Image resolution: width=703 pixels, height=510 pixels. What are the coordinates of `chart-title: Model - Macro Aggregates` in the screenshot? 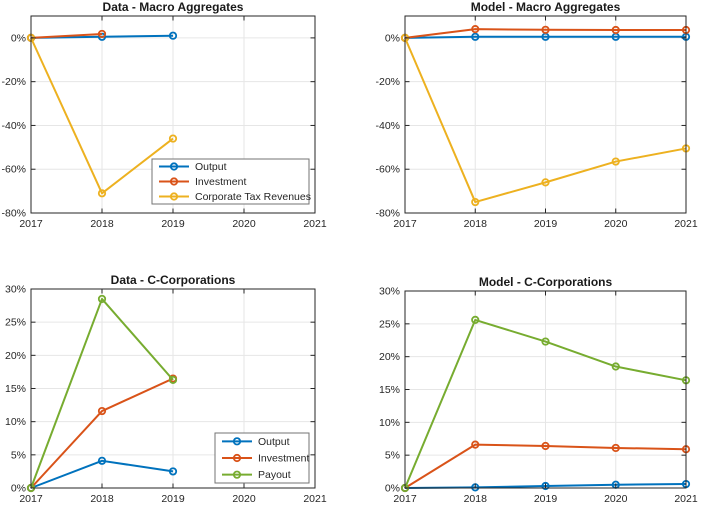 It's located at (546, 7).